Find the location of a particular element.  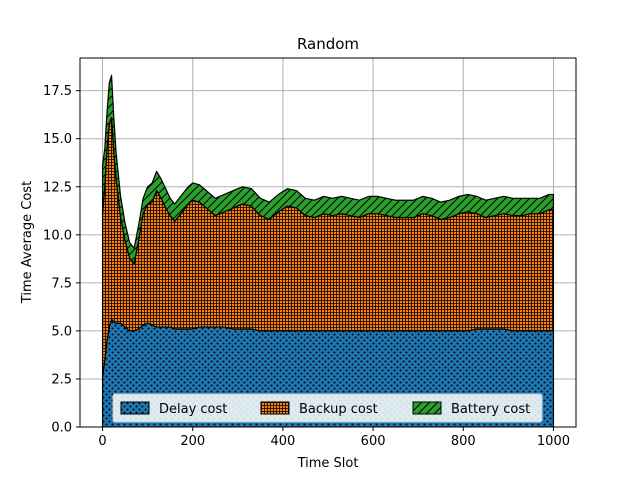

legend-label-battery: Battery cost is located at coordinates (490, 409).